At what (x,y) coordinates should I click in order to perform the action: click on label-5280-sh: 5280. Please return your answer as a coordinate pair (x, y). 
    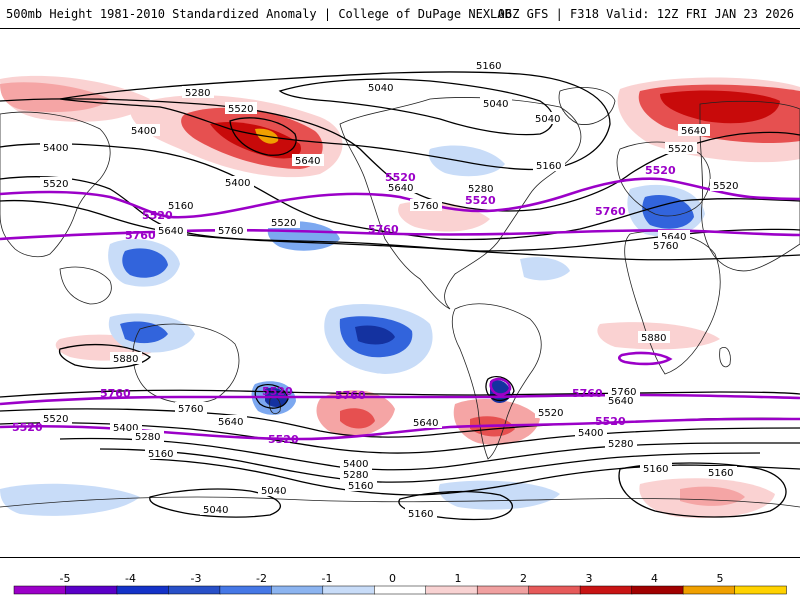
    Looking at the image, I should click on (147, 437).